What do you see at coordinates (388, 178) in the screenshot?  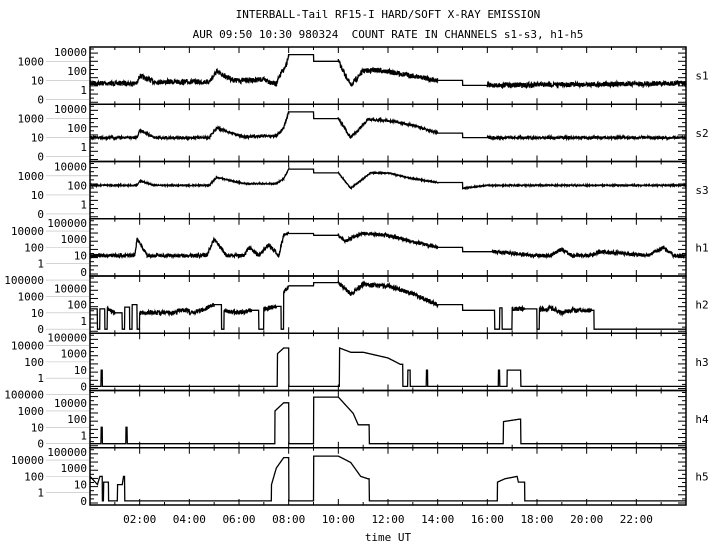 I see `series-s3` at bounding box center [388, 178].